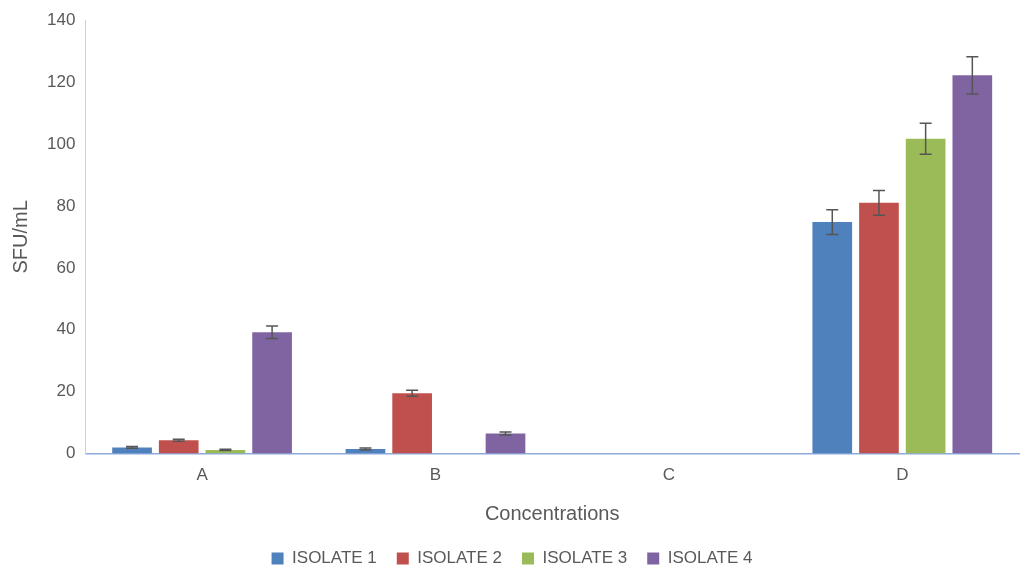 This screenshot has height=577, width=1024. Describe the element at coordinates (459, 558) in the screenshot. I see `legend-label: ISOLATE 2` at that location.